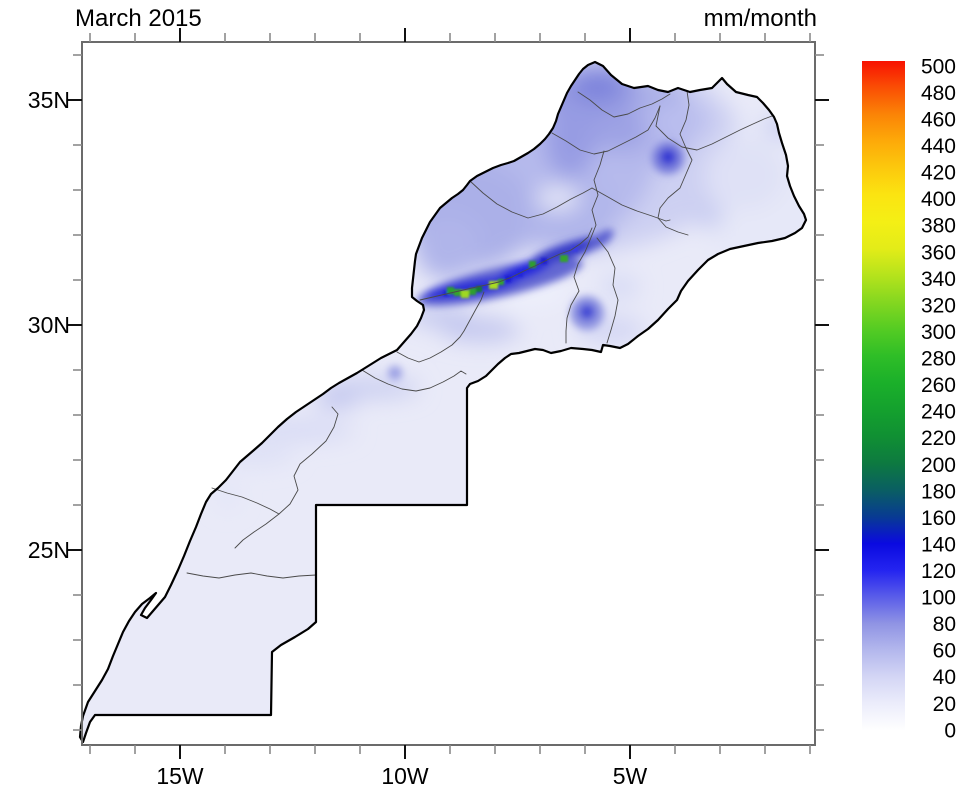 This screenshot has width=958, height=803. What do you see at coordinates (883, 396) in the screenshot?
I see `colorbar-gradient-bar` at bounding box center [883, 396].